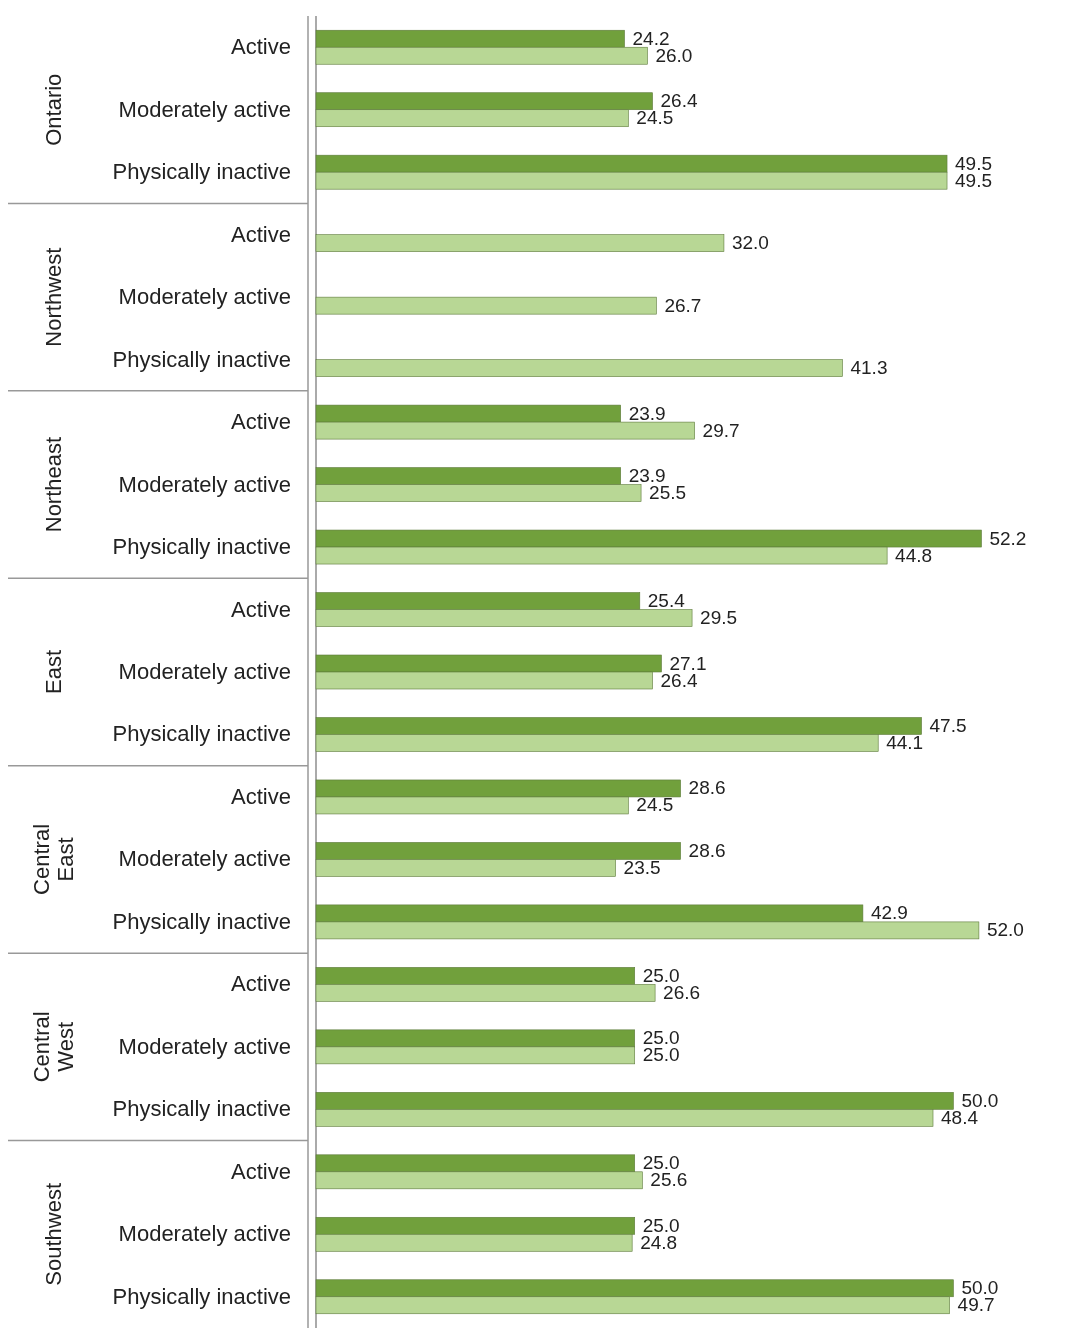 The height and width of the screenshot is (1331, 1069). Describe the element at coordinates (914, 555) in the screenshot. I see `data-label: 44.8` at that location.